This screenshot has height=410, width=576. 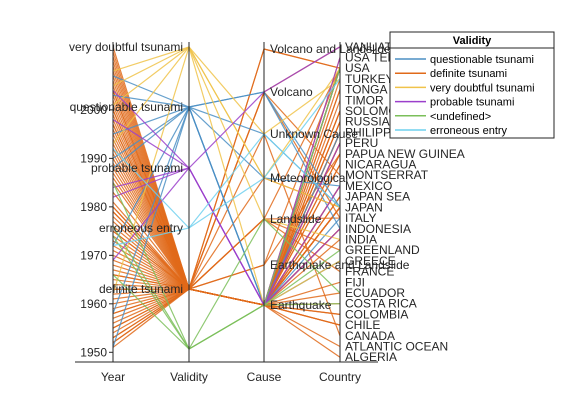 What do you see at coordinates (377, 197) in the screenshot?
I see `tick-label: JAPAN SEA` at bounding box center [377, 197].